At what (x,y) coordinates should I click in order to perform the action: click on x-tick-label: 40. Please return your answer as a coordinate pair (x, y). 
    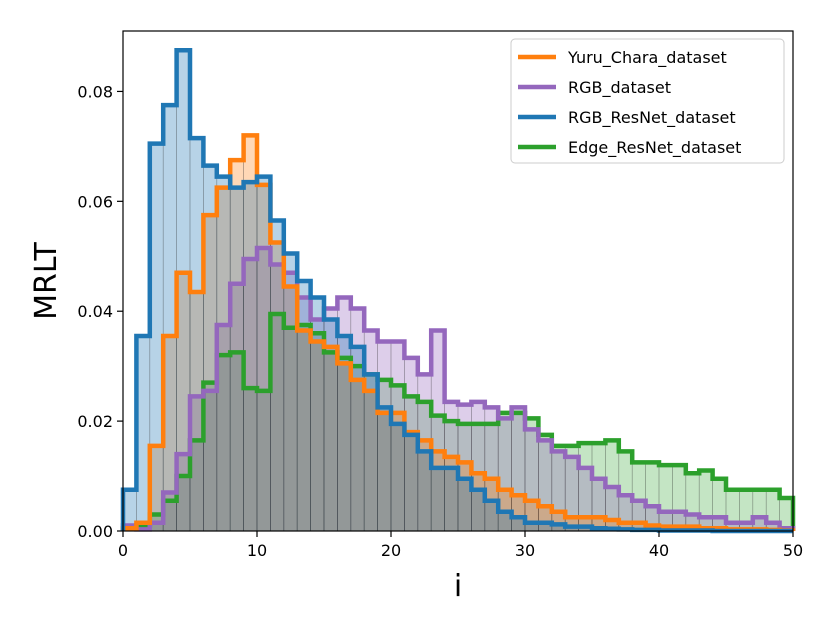
    Looking at the image, I should click on (659, 550).